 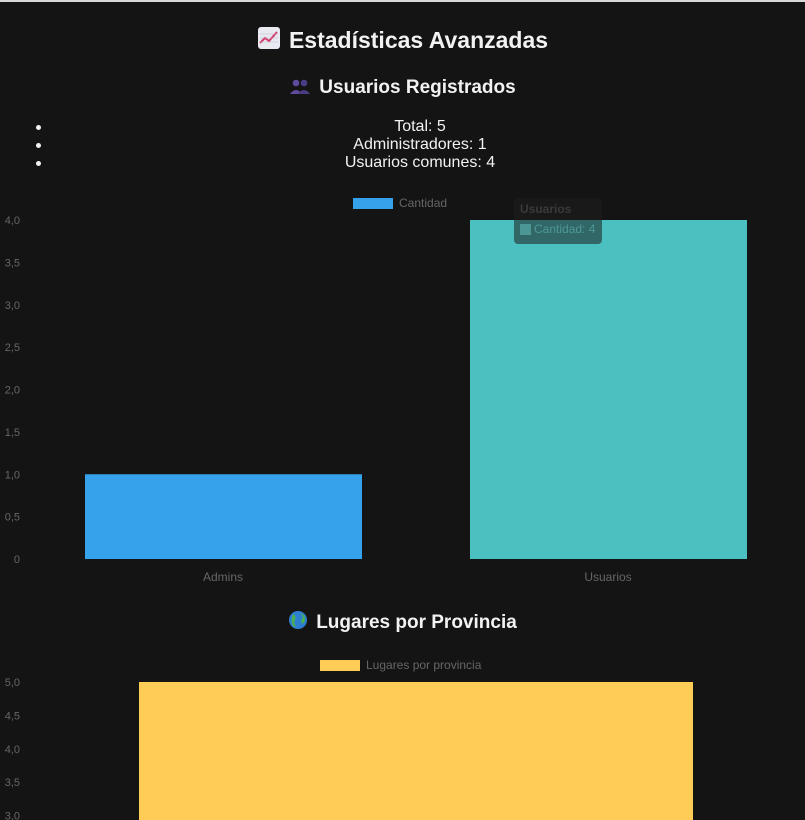 I want to click on legend-label-cantidad: Cantidad, so click(x=423, y=203).